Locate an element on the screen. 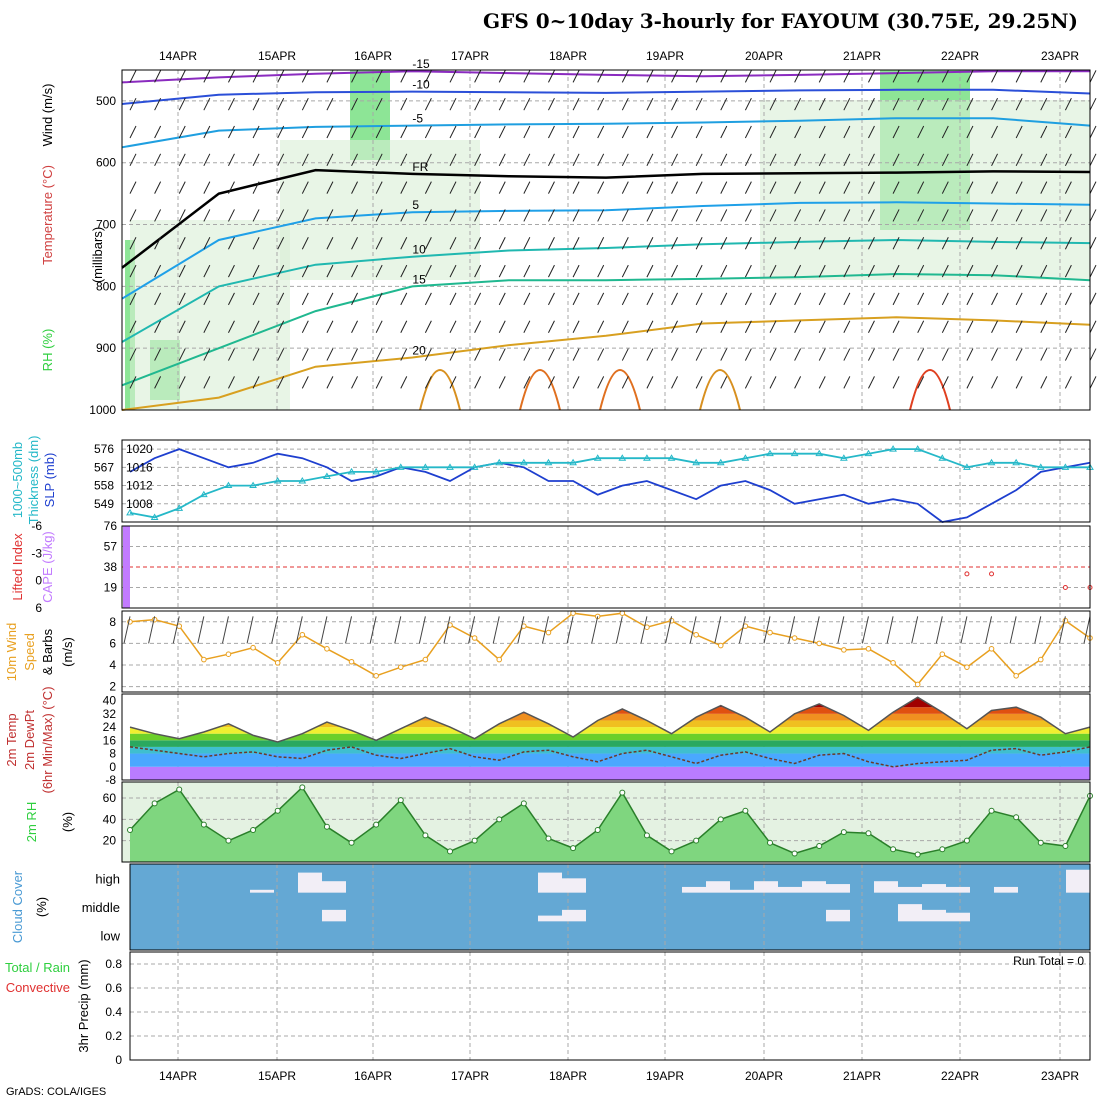  wind-axis-label: (m/s) is located at coordinates (67, 652).